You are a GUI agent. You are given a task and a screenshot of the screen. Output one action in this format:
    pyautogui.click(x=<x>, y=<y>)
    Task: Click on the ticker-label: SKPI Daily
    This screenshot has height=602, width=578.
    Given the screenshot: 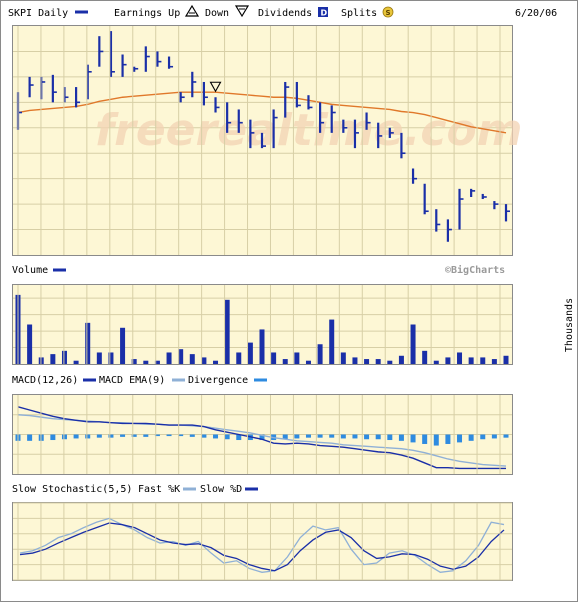 What is the action you would take?
    pyautogui.click(x=38, y=13)
    